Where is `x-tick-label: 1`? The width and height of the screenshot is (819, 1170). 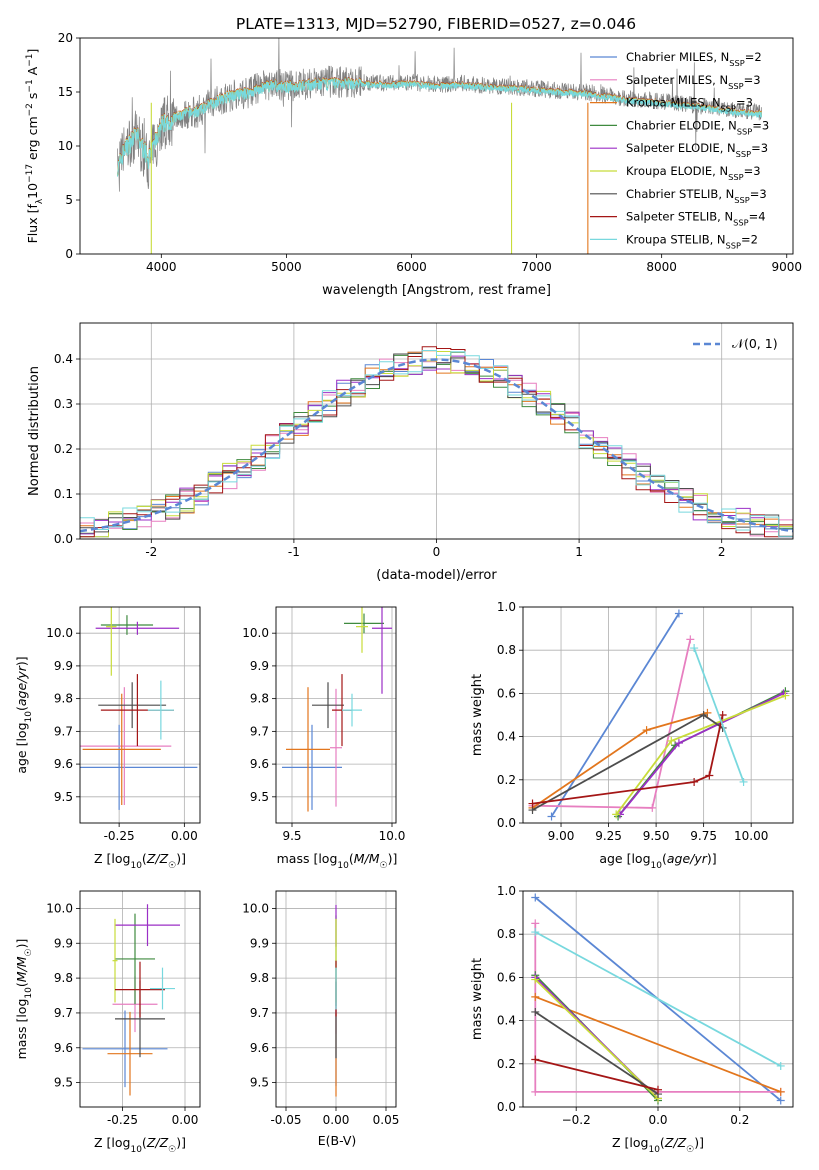
x-tick-label: 1 is located at coordinates (579, 552).